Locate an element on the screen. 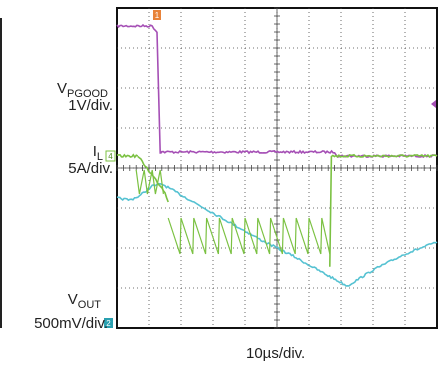  il-label-main: I is located at coordinates (94, 151).